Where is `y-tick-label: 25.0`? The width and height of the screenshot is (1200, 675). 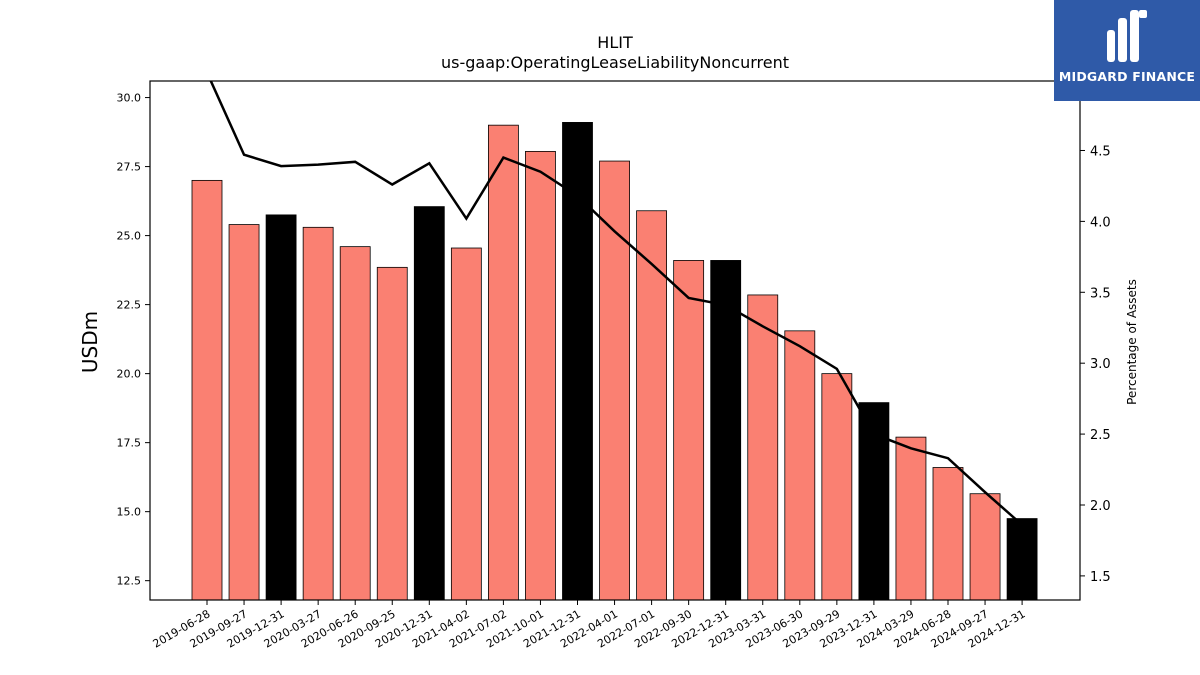
y-tick-label: 25.0 is located at coordinates (129, 236).